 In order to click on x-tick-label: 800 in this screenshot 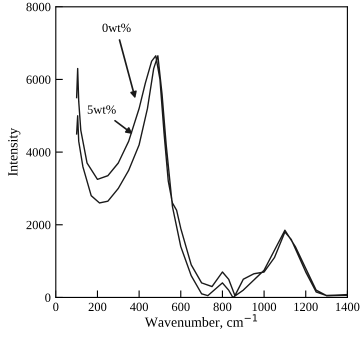, I will do `click(223, 307)`.